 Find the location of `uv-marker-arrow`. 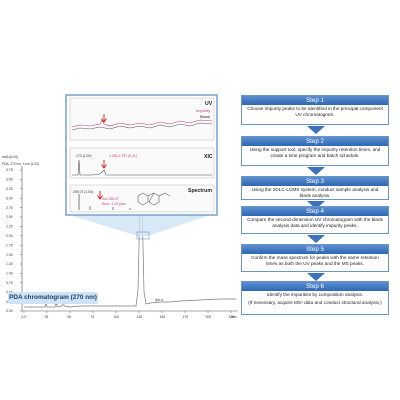

uv-marker-arrow is located at coordinates (104, 118).